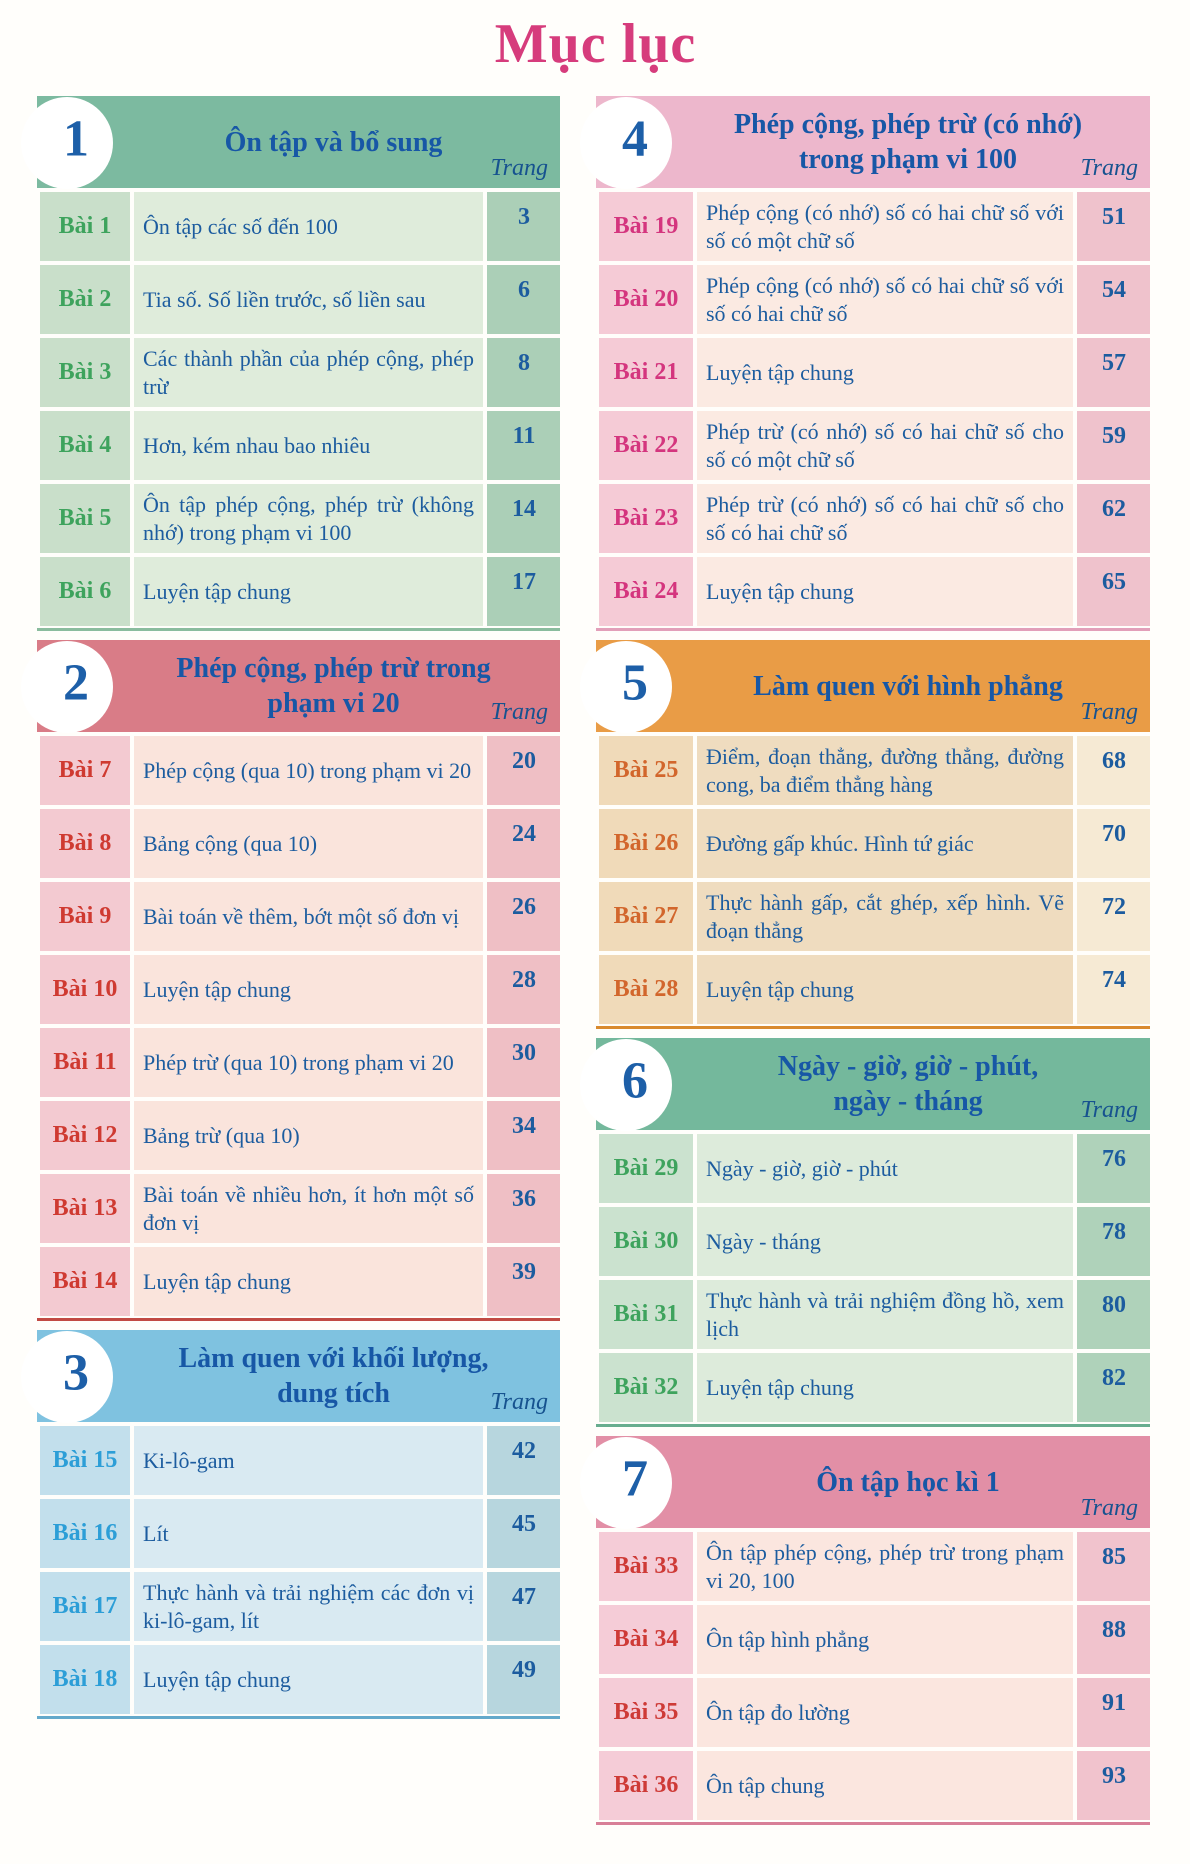 Image resolution: width=1190 pixels, height=1864 pixels. Describe the element at coordinates (646, 372) in the screenshot. I see `lesson-label: Bài 21` at that location.